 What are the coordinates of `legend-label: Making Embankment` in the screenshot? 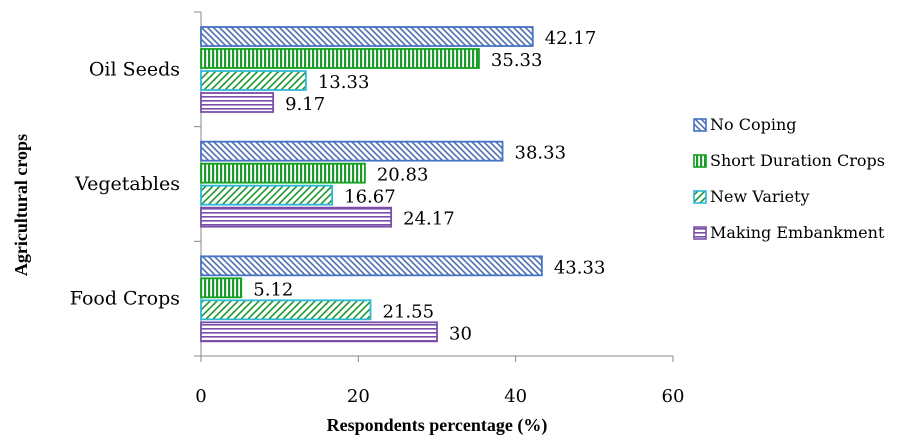 It's located at (797, 232).